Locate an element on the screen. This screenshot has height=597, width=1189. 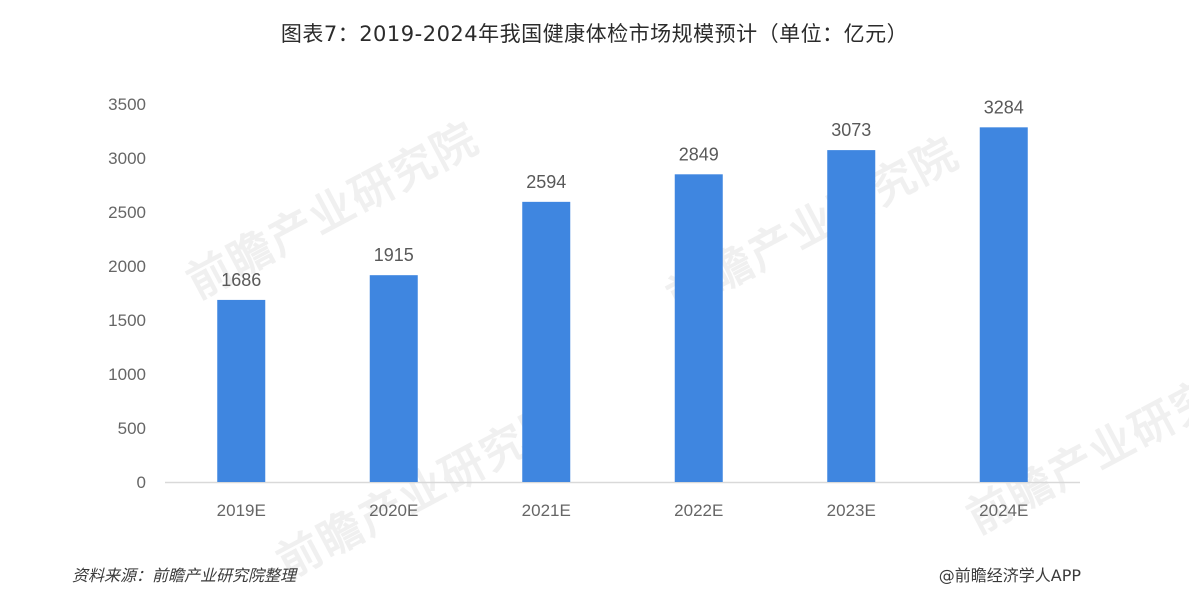
source-note: 资料来源：前瞻产业研究院整理 is located at coordinates (184, 575).